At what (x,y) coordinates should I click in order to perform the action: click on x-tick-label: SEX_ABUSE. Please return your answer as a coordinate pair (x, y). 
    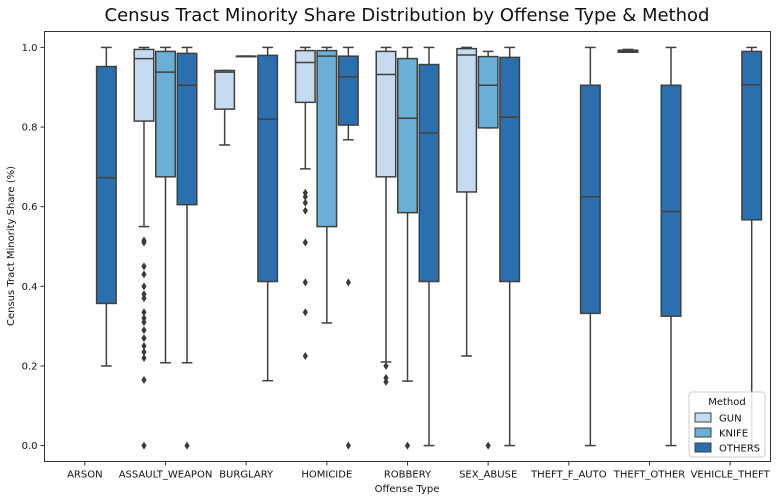
    Looking at the image, I should click on (488, 475).